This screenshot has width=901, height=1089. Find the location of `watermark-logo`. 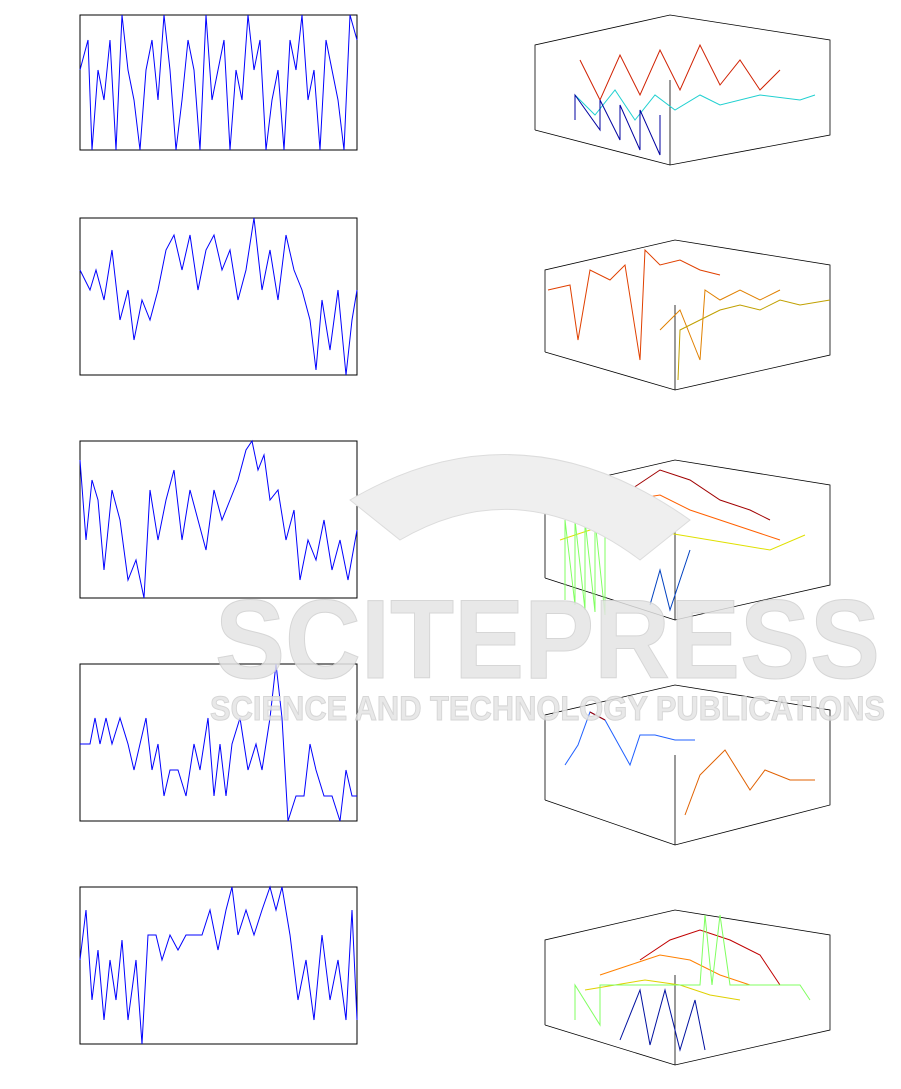

watermark-logo is located at coordinates (520, 507).